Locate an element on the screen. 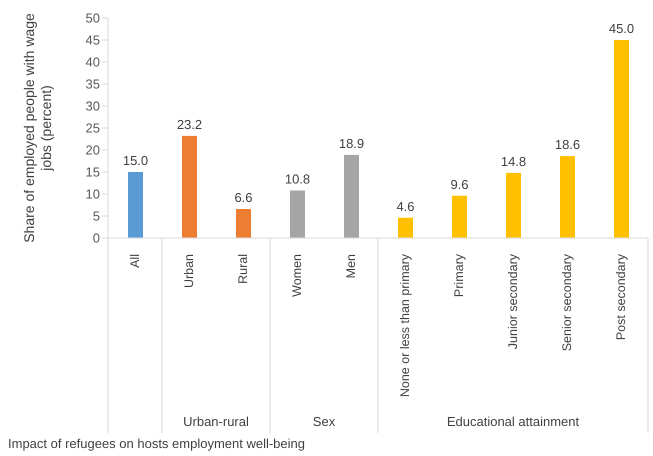 The image size is (653, 456). x-tick-label: Urban is located at coordinates (189, 271).